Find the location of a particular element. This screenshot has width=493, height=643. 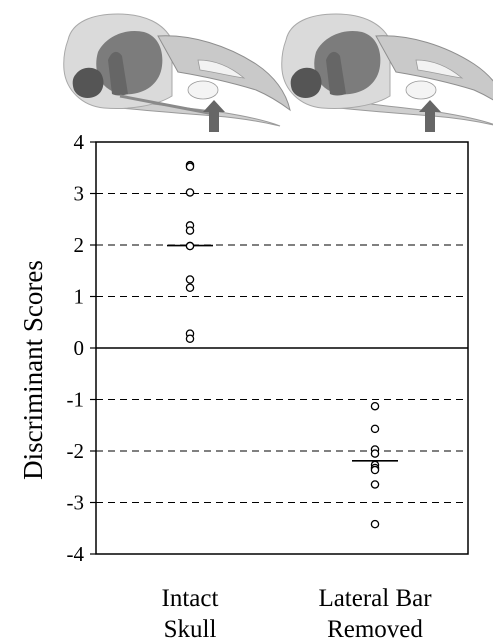

y-axis-title: Discriminant Scores is located at coordinates (33, 370).